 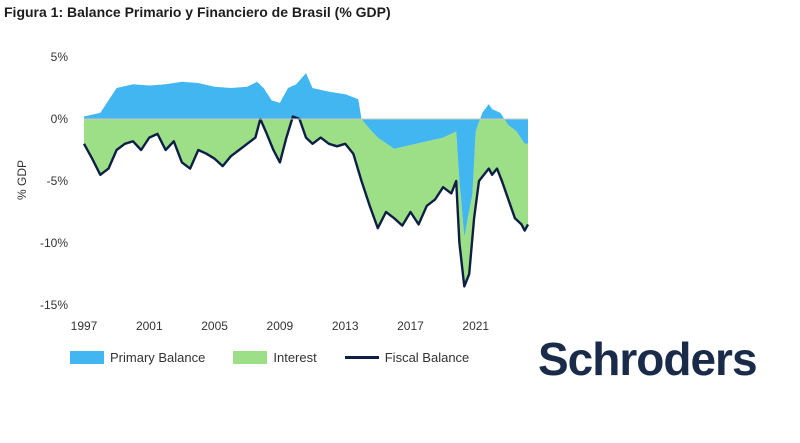 I want to click on legend-swatch-fiscal-balance, so click(x=361, y=357).